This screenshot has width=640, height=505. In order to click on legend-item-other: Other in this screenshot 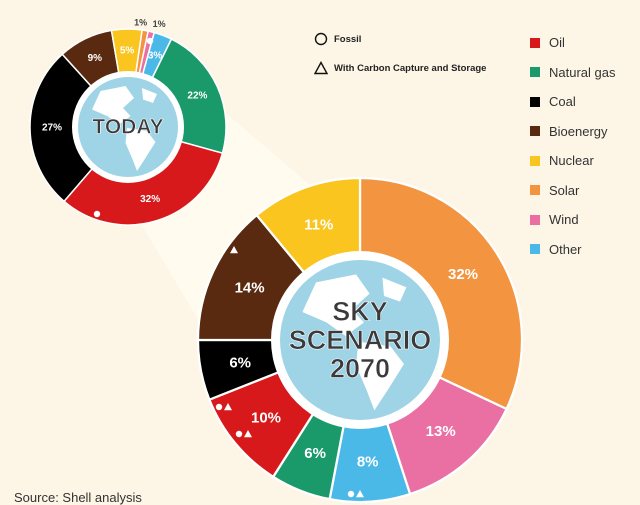, I will do `click(572, 250)`.